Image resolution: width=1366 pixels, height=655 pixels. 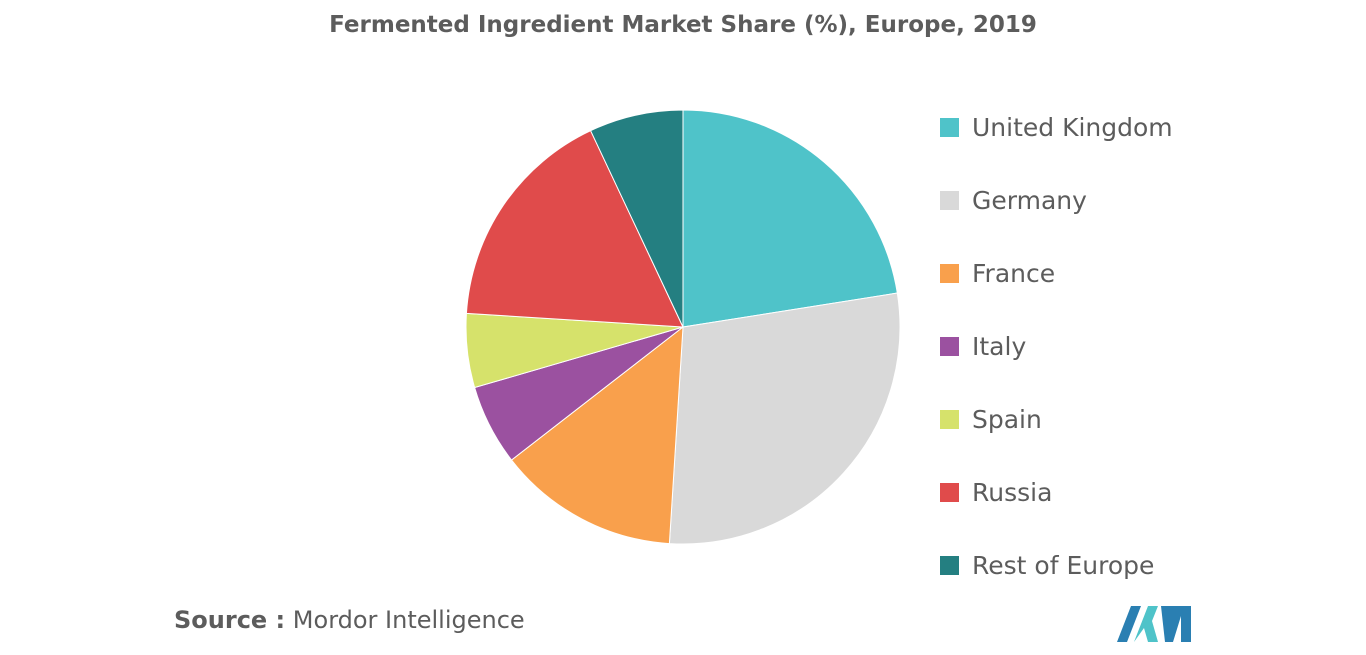 I want to click on source-note: Source : Mordor Intelligence, so click(x=349, y=620).